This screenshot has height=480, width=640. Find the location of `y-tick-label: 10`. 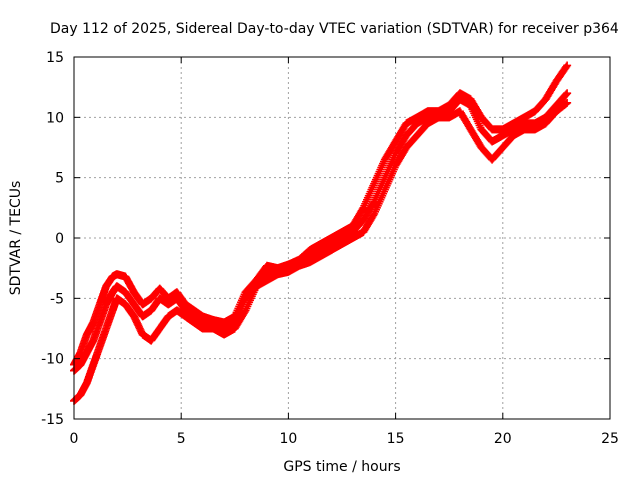

y-tick-label: 10 is located at coordinates (55, 118).